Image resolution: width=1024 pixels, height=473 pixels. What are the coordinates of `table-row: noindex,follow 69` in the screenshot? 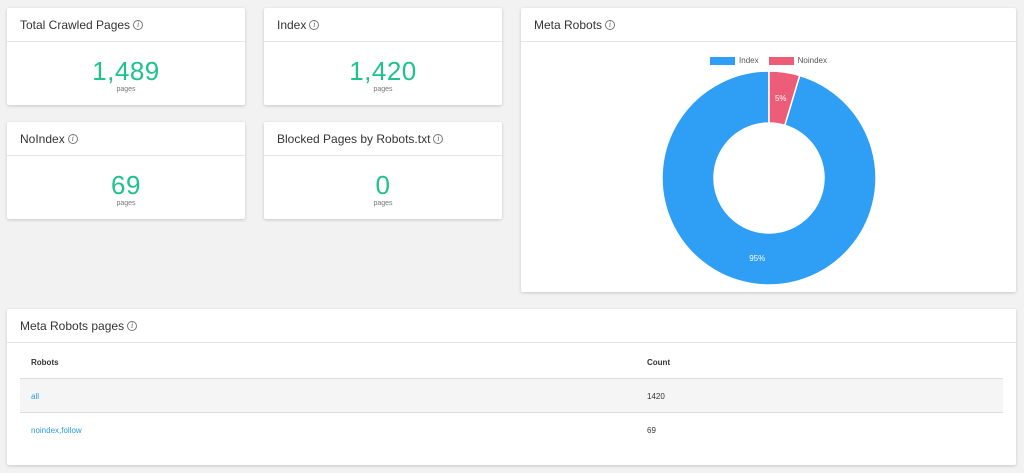 It's located at (511, 430).